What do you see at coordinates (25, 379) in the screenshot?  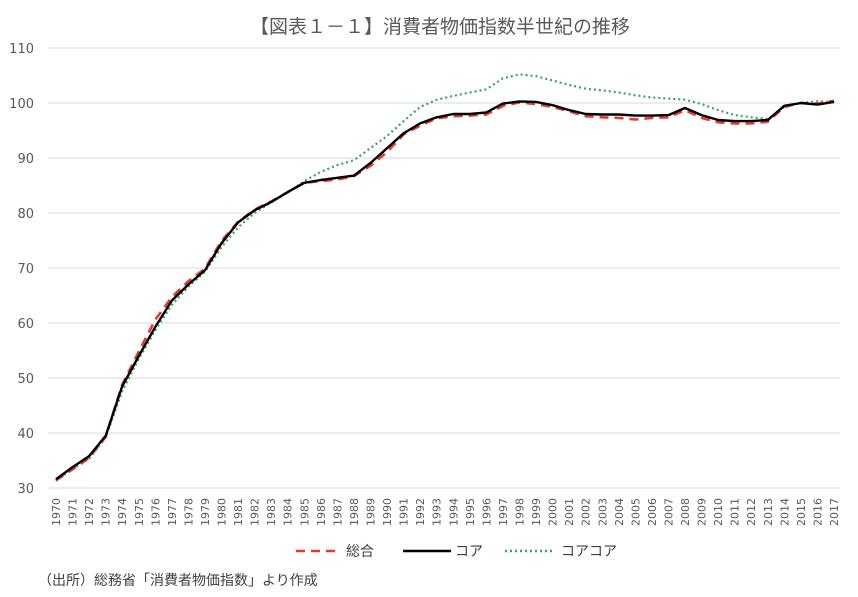 I see `y-tick-label: 50` at bounding box center [25, 379].